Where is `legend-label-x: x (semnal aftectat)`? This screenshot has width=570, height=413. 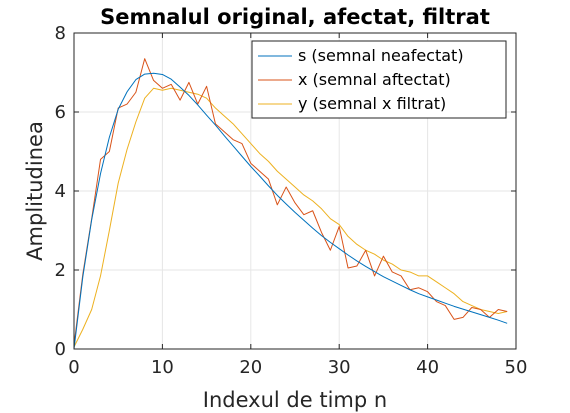
legend-label-x: x (semnal aftectat) is located at coordinates (374, 79).